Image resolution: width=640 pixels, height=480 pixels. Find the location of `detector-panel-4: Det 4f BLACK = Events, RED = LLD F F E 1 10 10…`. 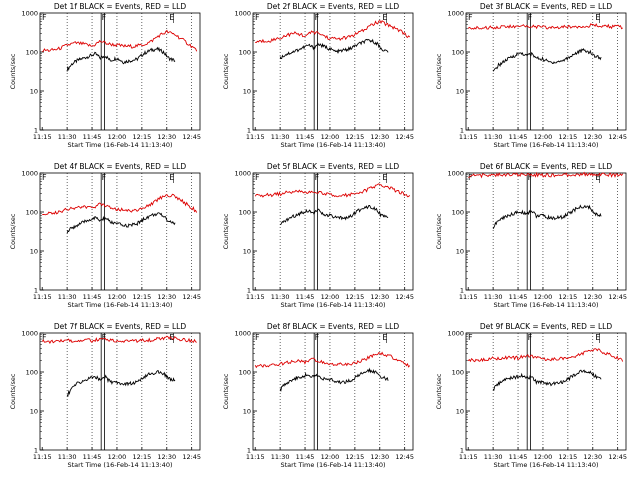

detector-panel-4: Det 4f BLACK = Events, RED = LLD F F E 1 10 10… is located at coordinates (105, 235).